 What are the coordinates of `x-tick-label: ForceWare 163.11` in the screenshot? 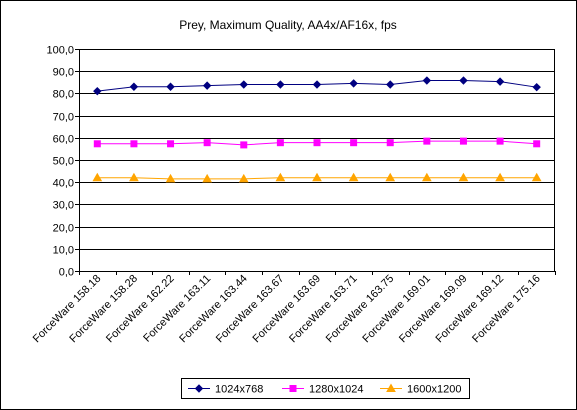 It's located at (177, 309).